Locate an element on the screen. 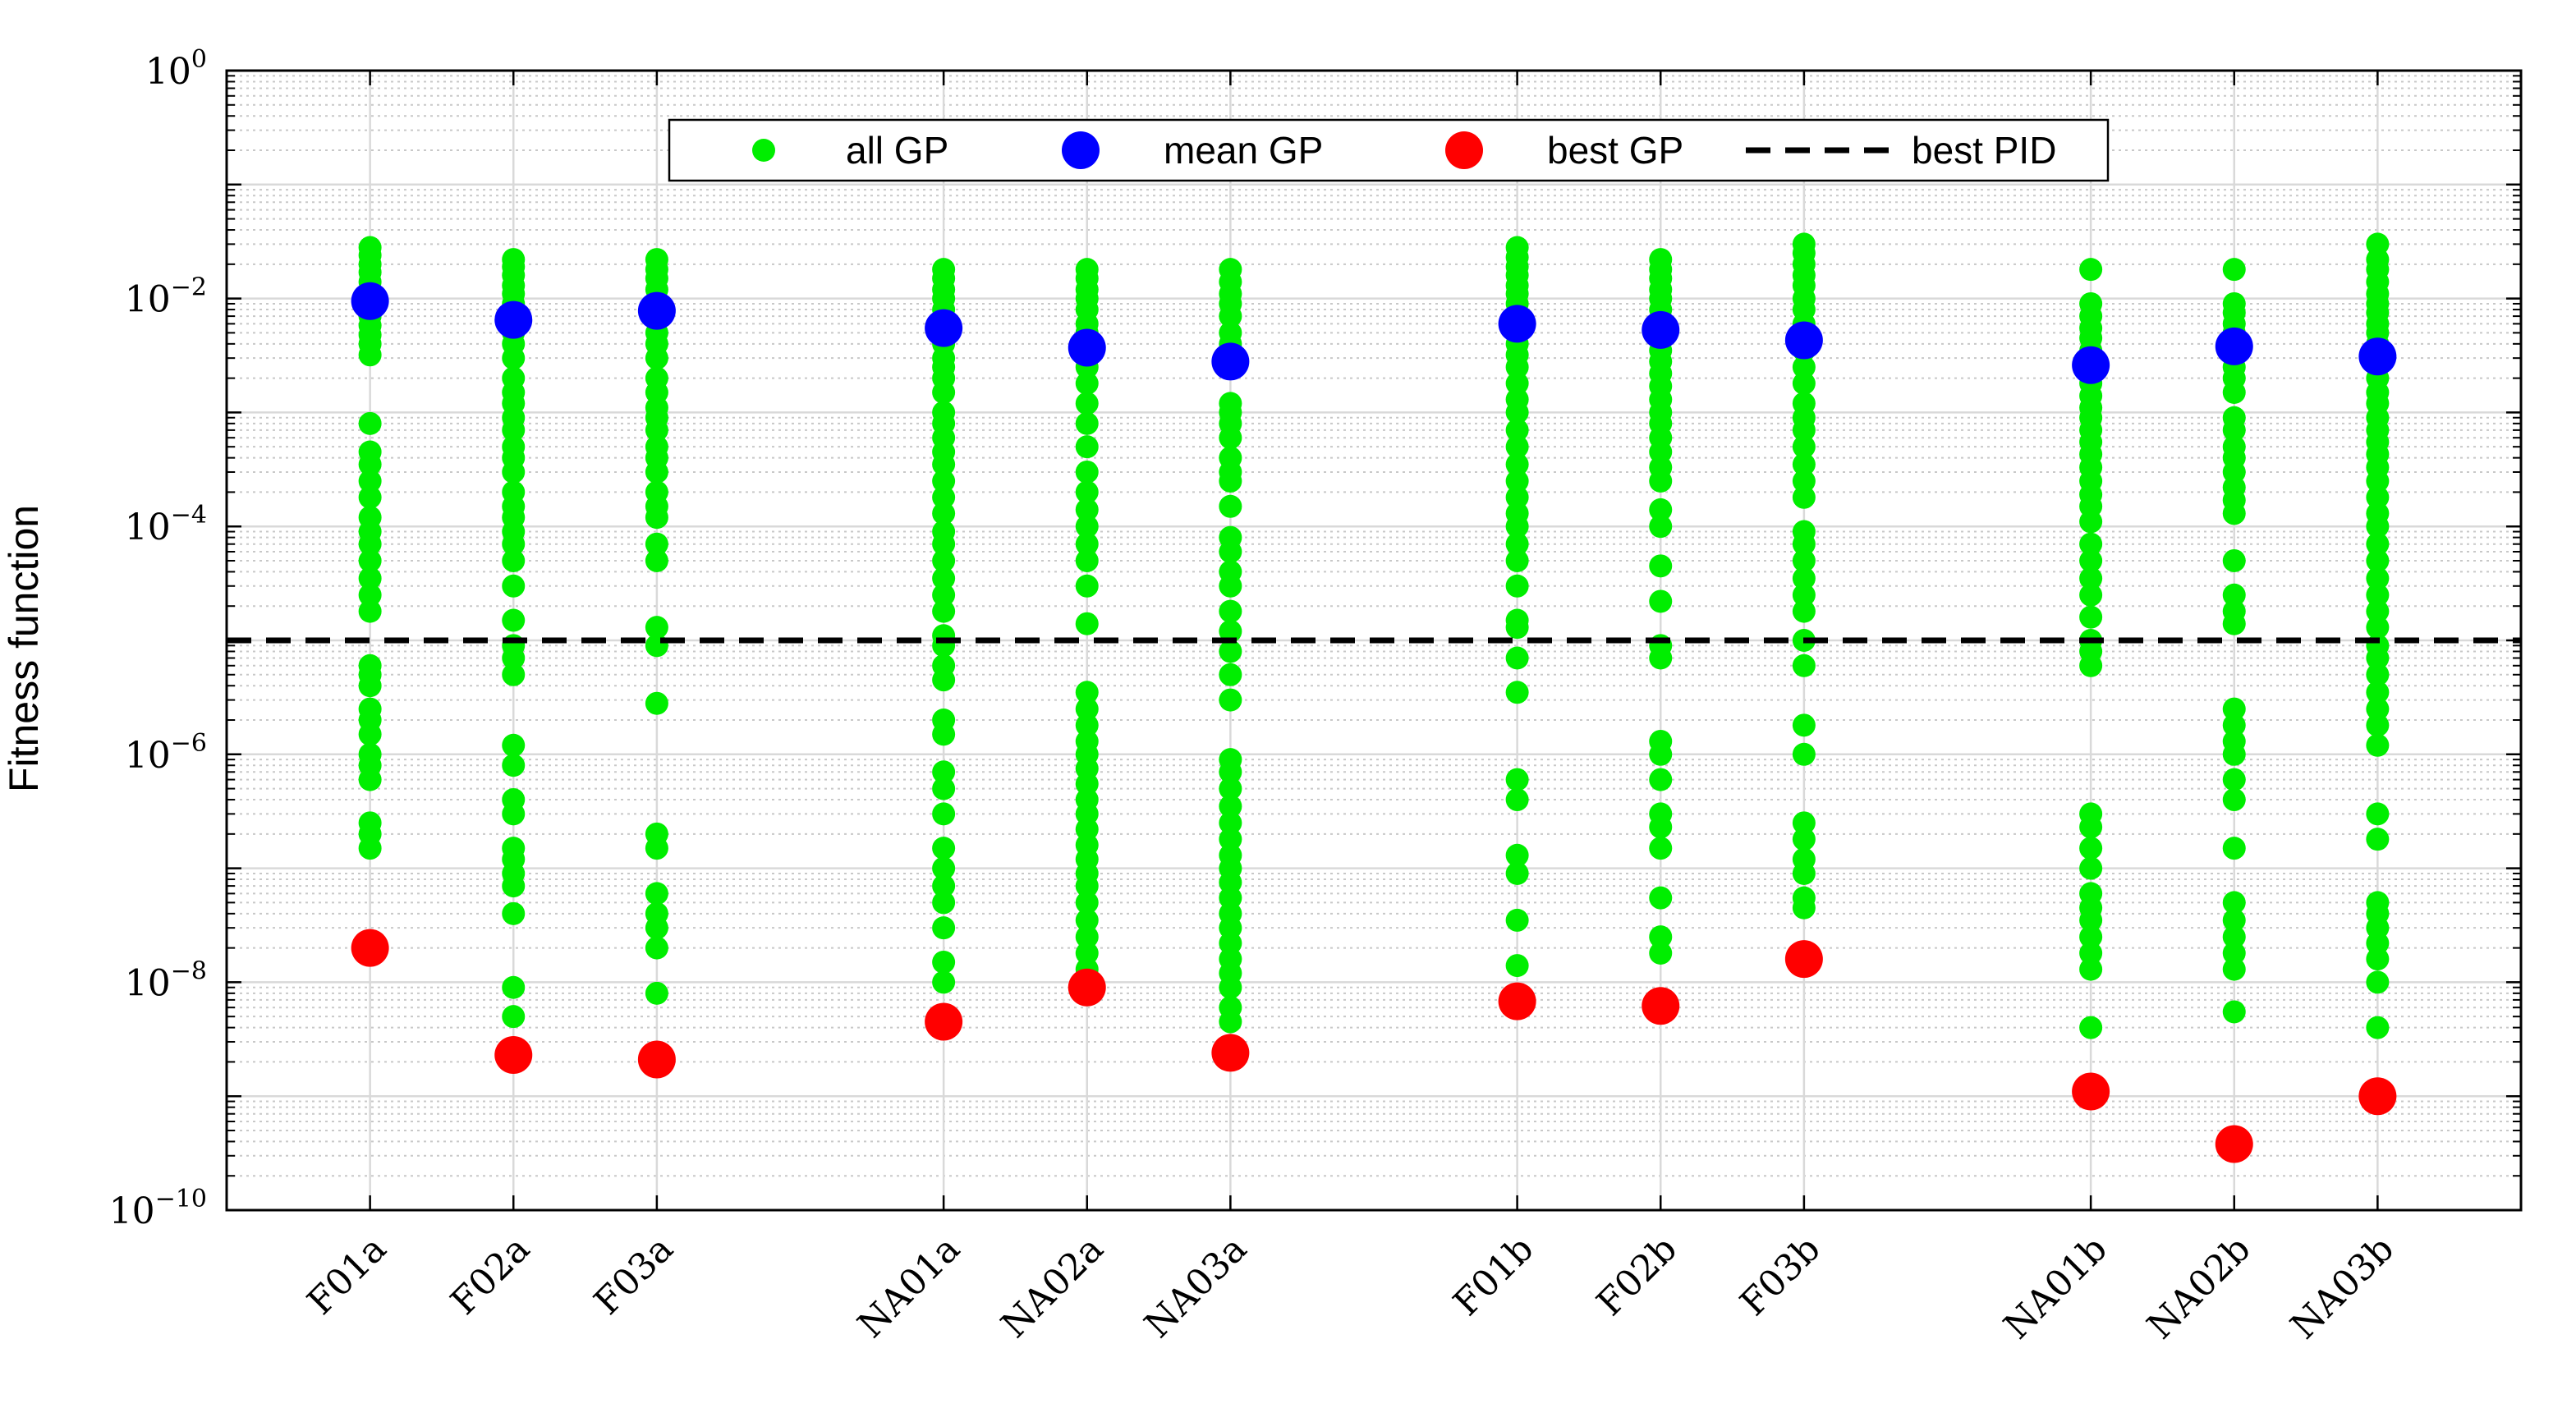  legend: all GP mean GP best GP best PID is located at coordinates (1389, 150).